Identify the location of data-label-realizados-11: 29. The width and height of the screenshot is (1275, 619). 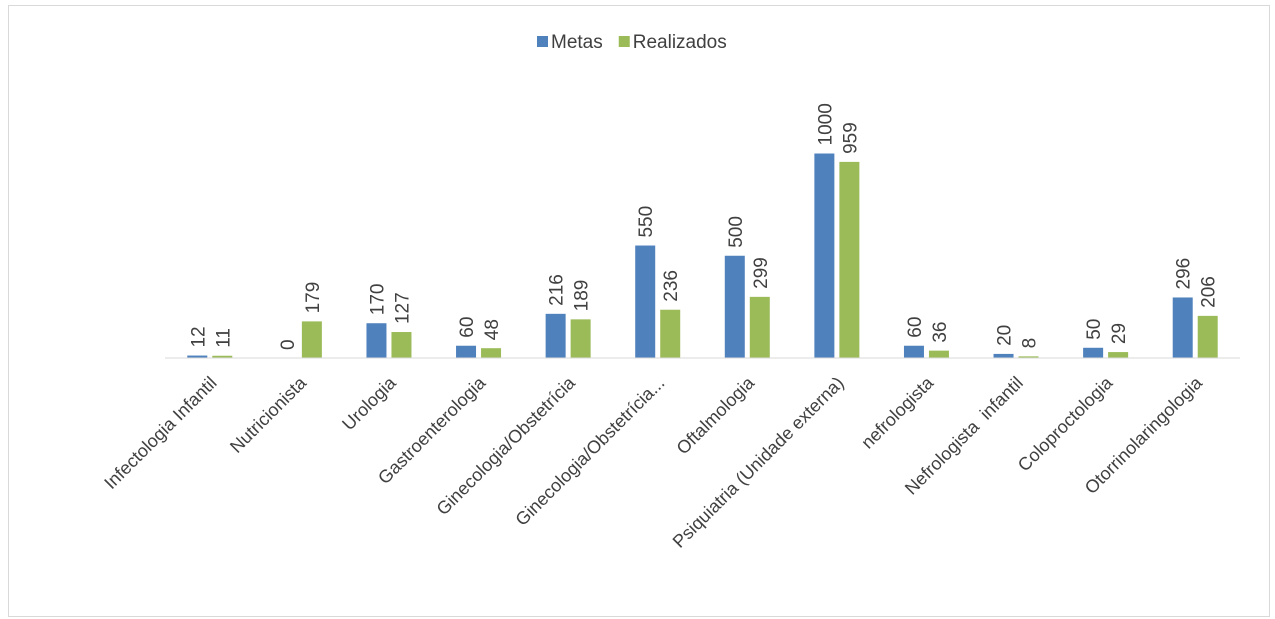
(1119, 333).